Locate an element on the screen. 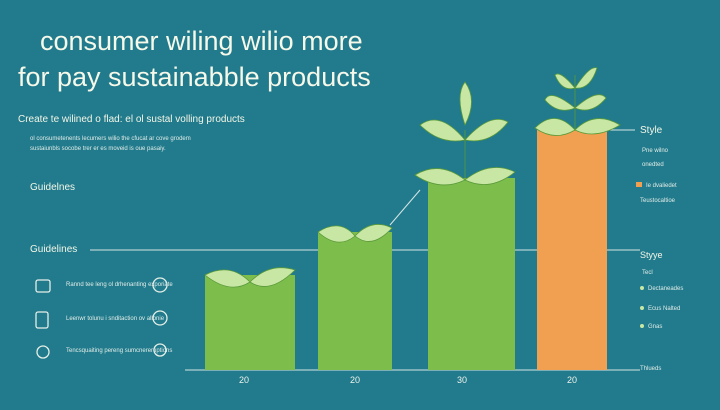  heading: Styye is located at coordinates (651, 255).